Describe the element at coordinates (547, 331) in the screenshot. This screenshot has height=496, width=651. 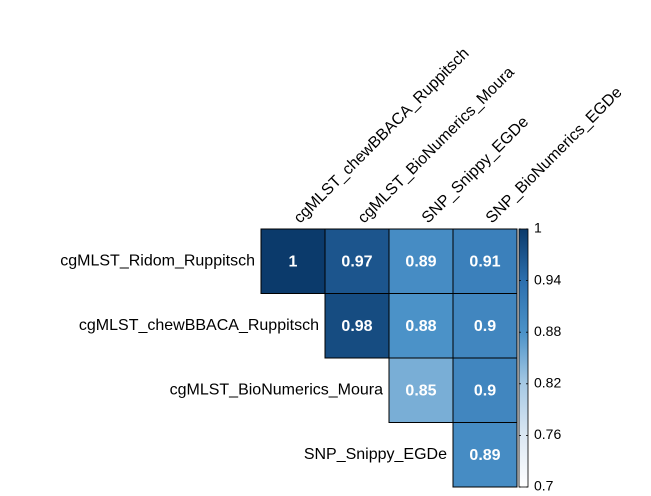
I see `colorbar-tick-label: 0.88` at that location.